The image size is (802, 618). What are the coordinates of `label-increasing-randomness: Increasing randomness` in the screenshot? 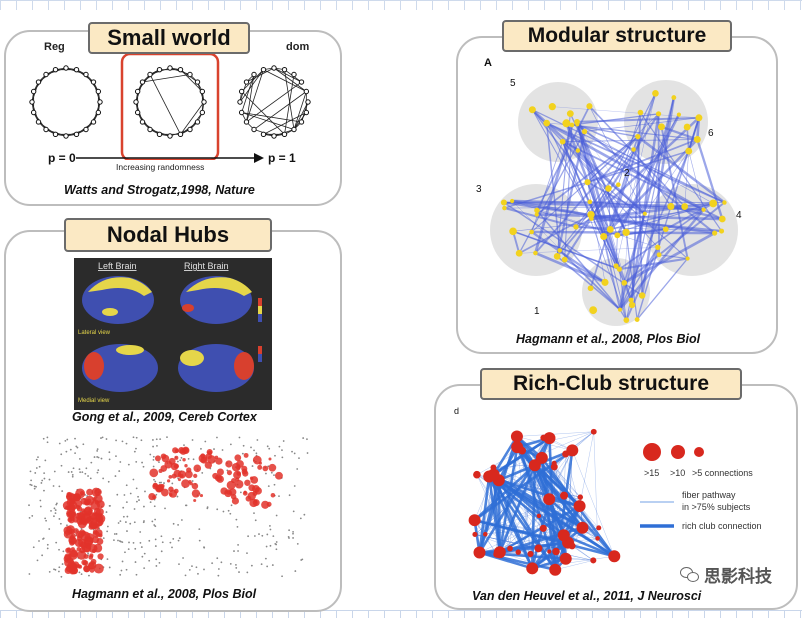 It's located at (160, 167).